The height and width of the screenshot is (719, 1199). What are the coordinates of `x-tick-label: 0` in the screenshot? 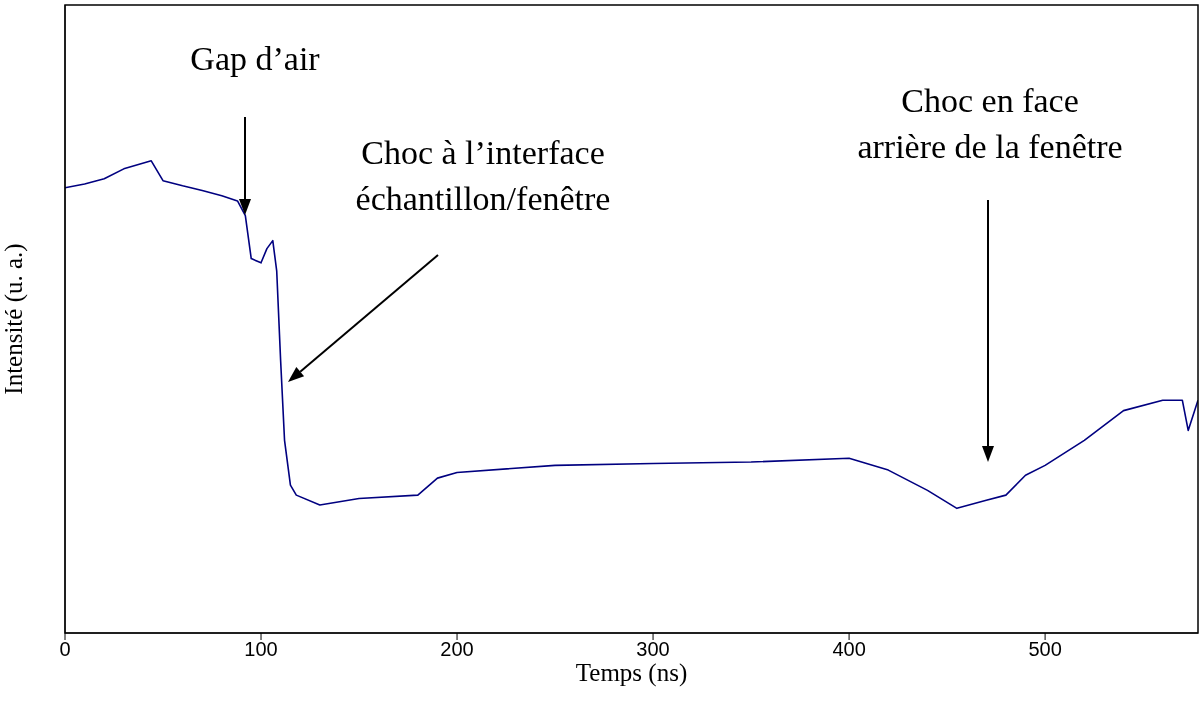 It's located at (65, 649).